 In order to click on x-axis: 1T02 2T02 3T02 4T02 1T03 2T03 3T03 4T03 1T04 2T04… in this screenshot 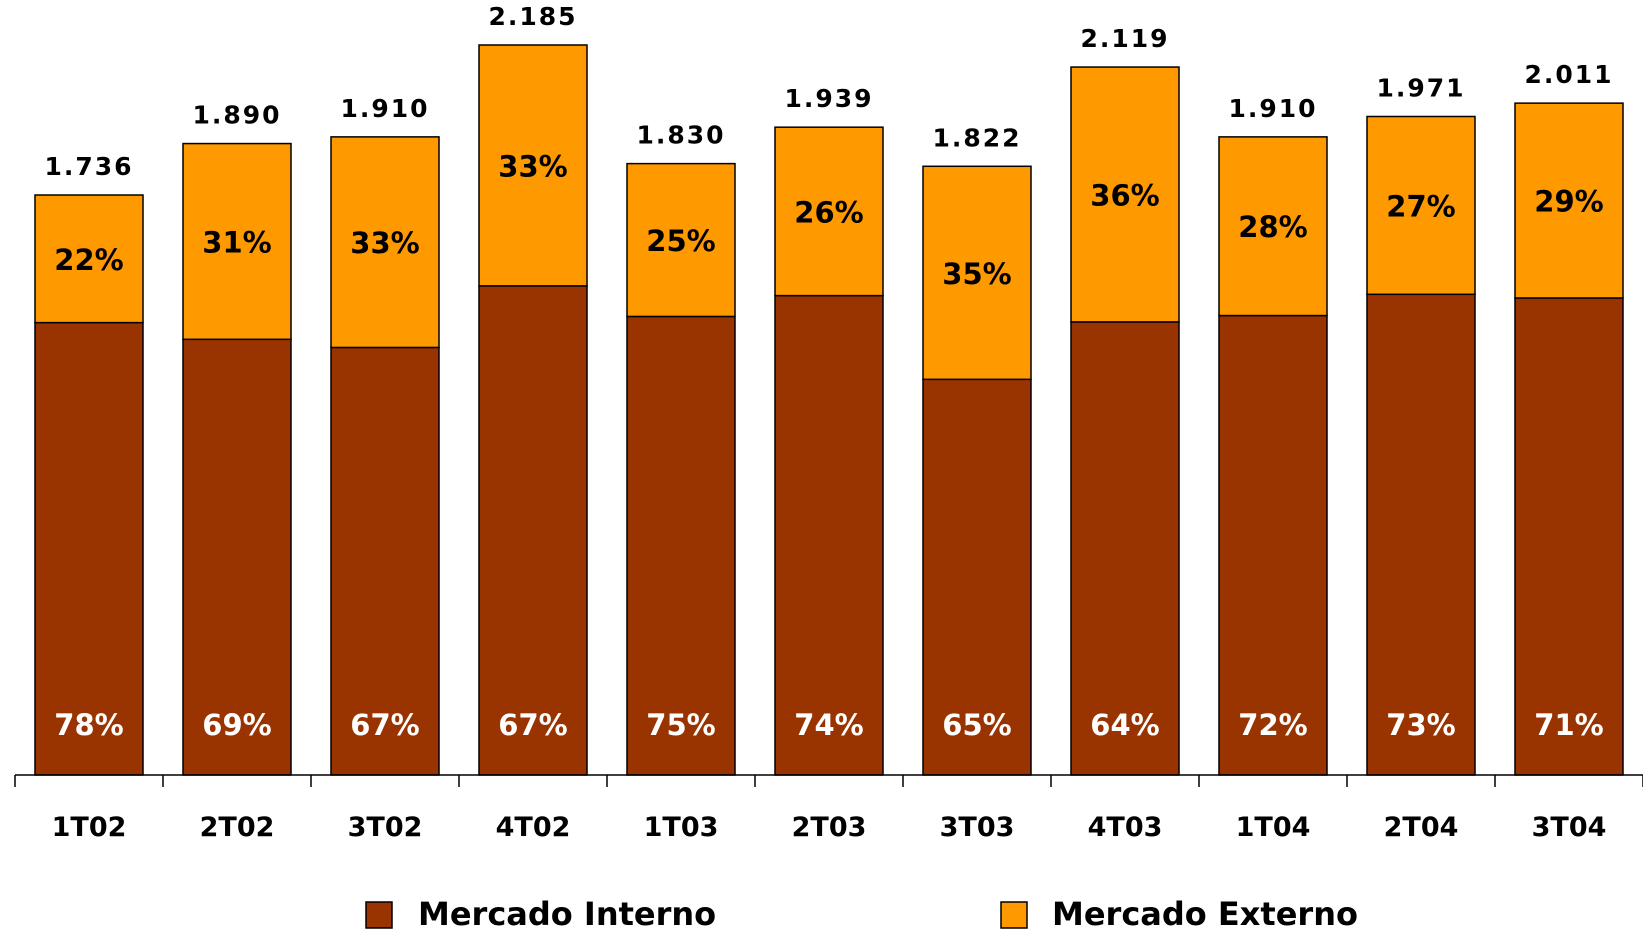, I will do `click(828, 808)`.